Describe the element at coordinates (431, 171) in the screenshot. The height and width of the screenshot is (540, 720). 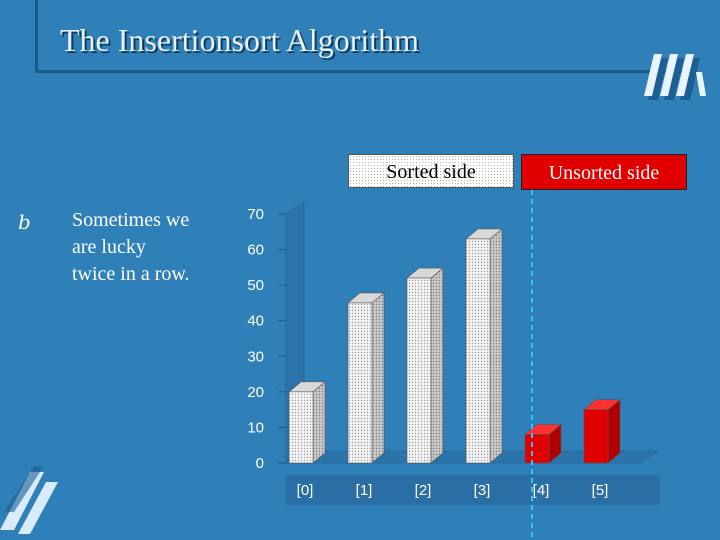
I see `sorted-side-label: Sorted side` at that location.